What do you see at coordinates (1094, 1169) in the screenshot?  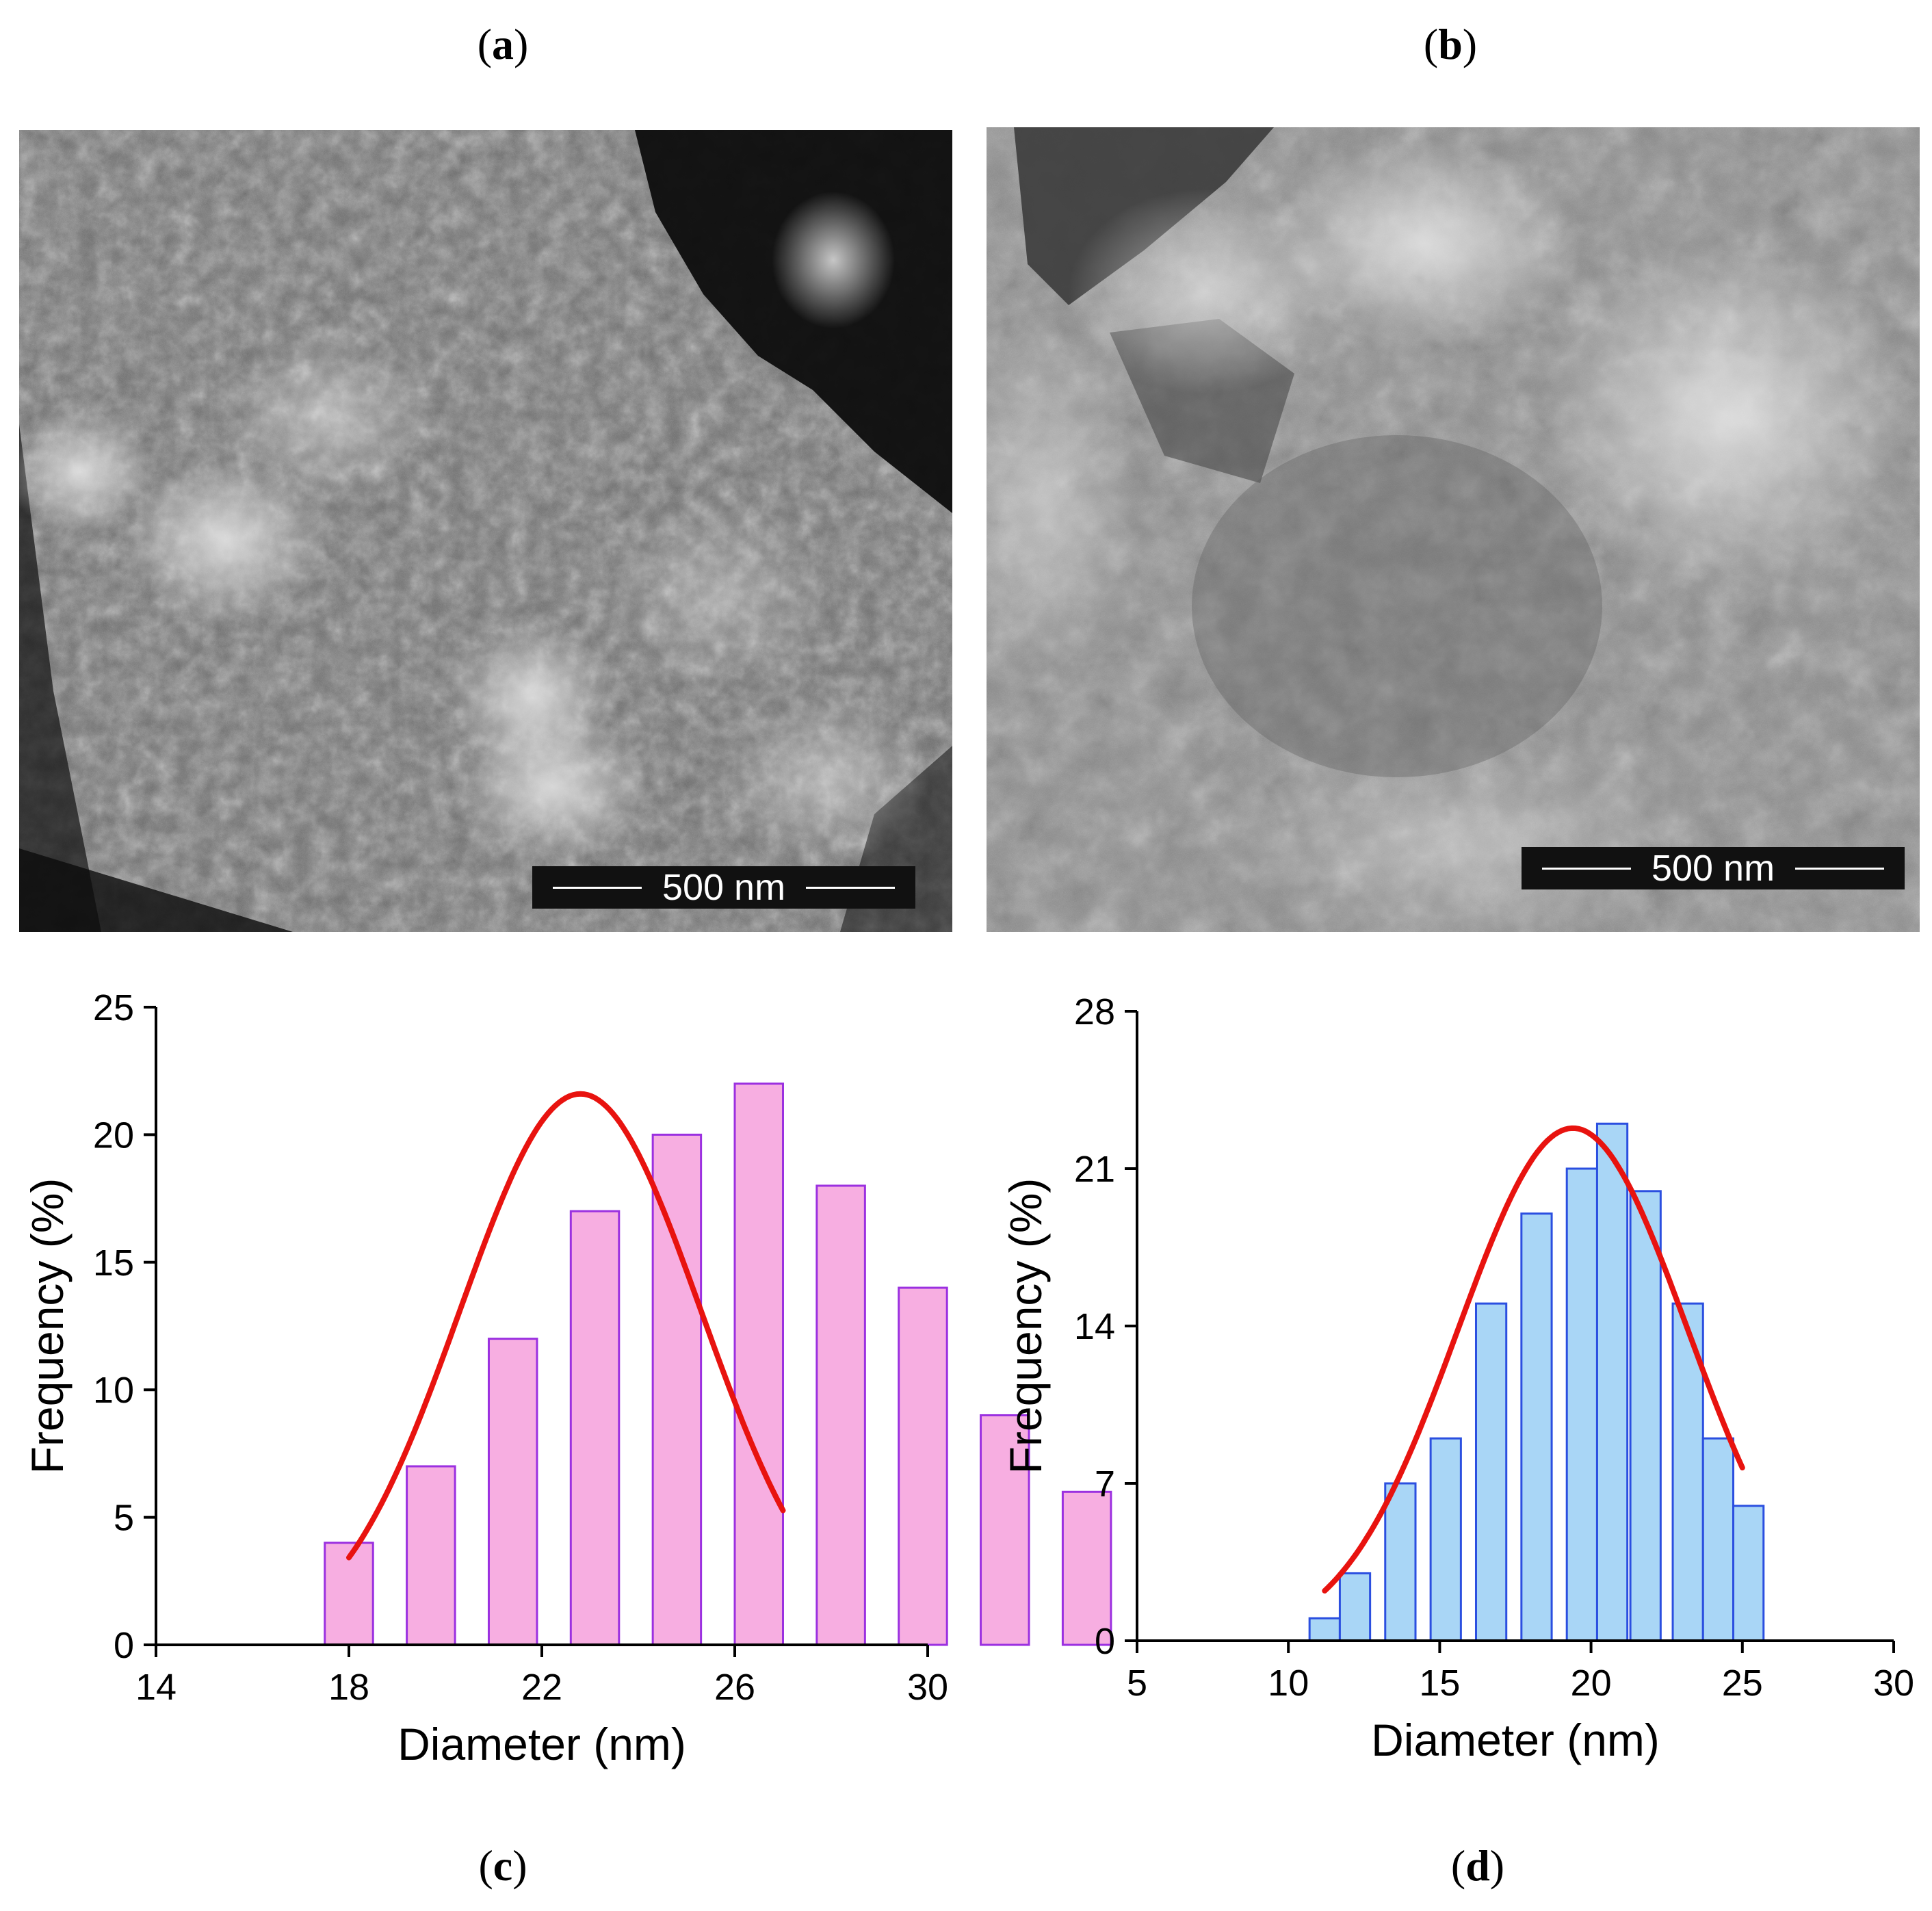 I see `y-tick-label: 21` at bounding box center [1094, 1169].